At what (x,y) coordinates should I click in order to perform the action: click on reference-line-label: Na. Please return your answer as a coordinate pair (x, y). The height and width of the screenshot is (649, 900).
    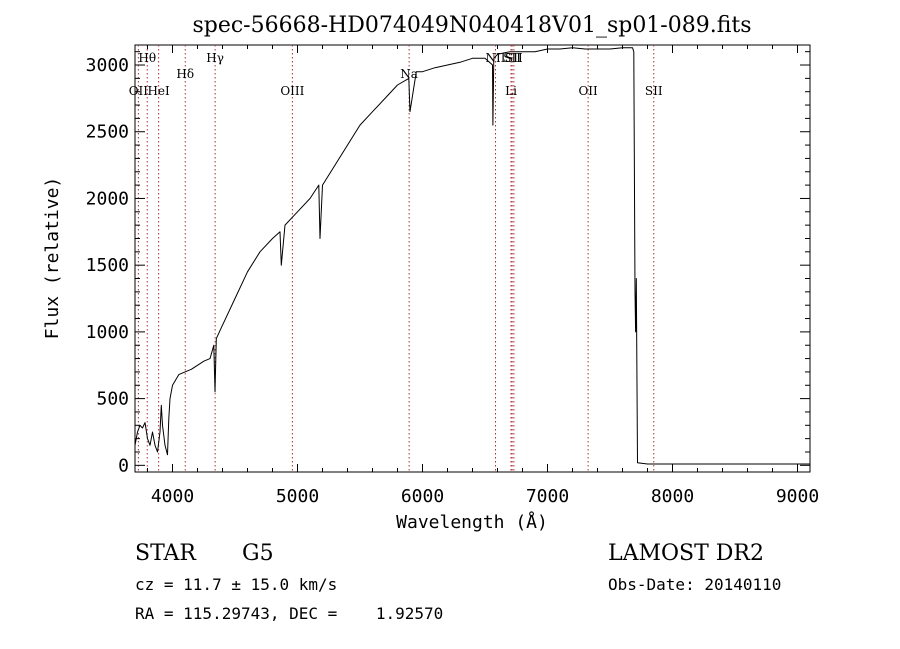
    Looking at the image, I should click on (409, 74).